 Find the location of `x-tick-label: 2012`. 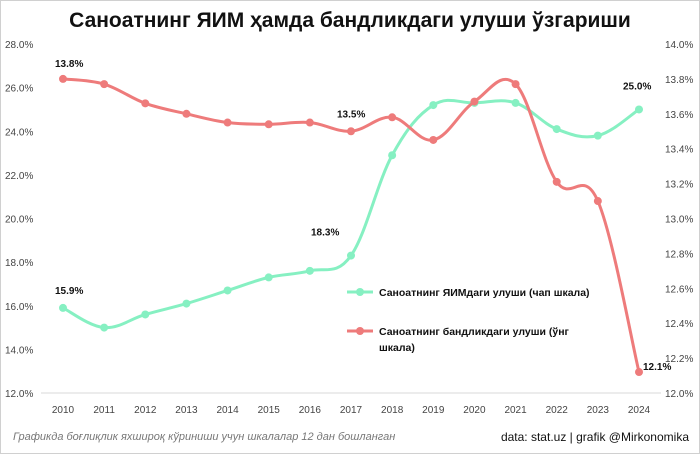

x-tick-label: 2012 is located at coordinates (145, 410).